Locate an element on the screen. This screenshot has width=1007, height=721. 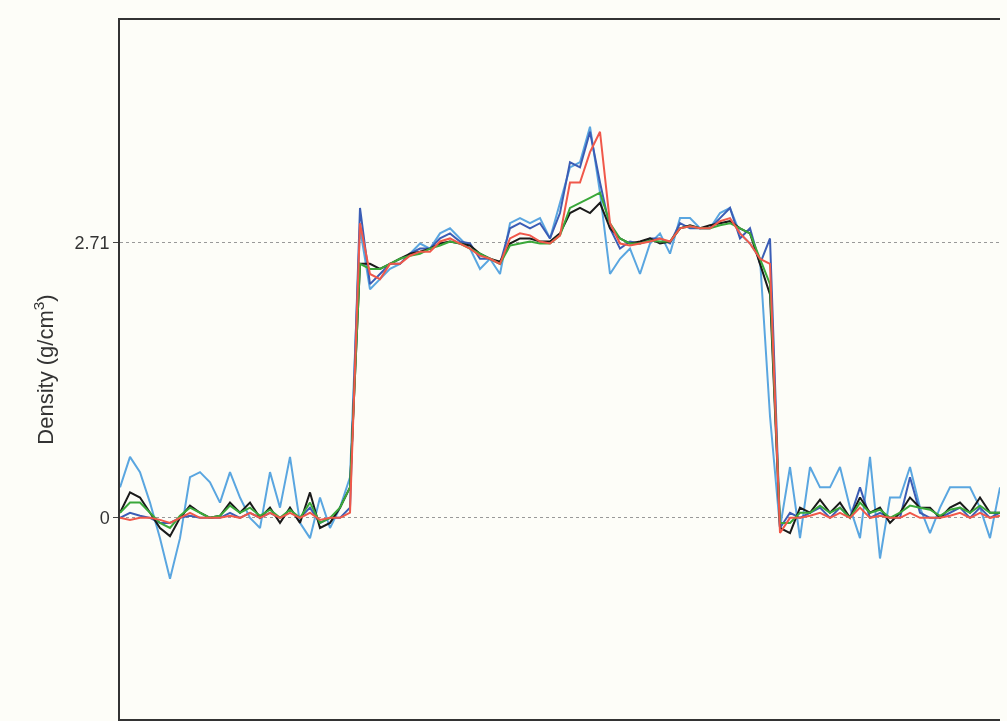
y-tick-label: 2.71 is located at coordinates (92, 242).